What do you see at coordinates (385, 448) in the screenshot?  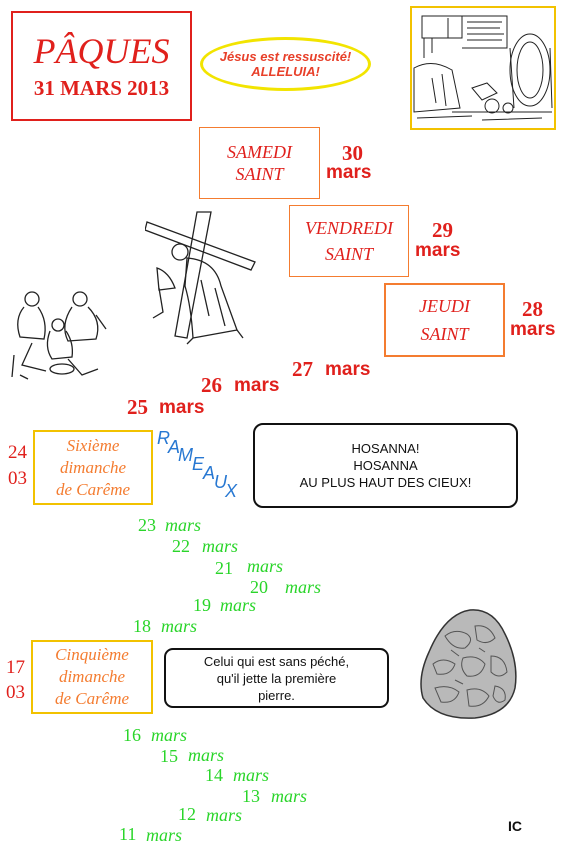 I see `hosanna-line1: HOSANNA!` at bounding box center [385, 448].